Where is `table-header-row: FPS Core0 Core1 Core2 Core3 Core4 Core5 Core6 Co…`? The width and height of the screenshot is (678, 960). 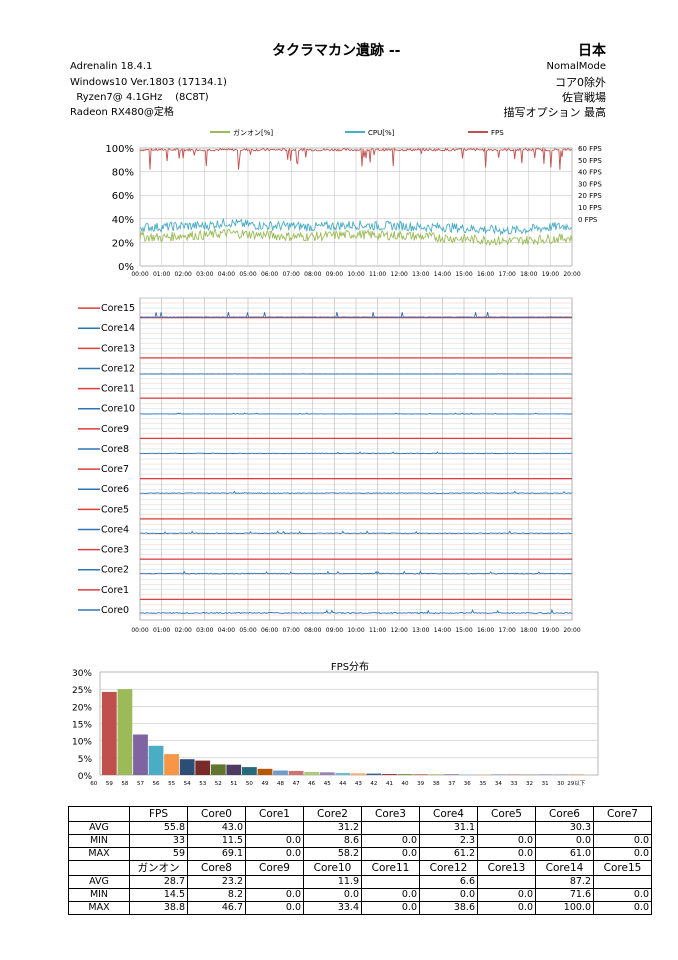 table-header-row: FPS Core0 Core1 Core2 Core3 Core4 Core5 Core6 Co… is located at coordinates (360, 814).